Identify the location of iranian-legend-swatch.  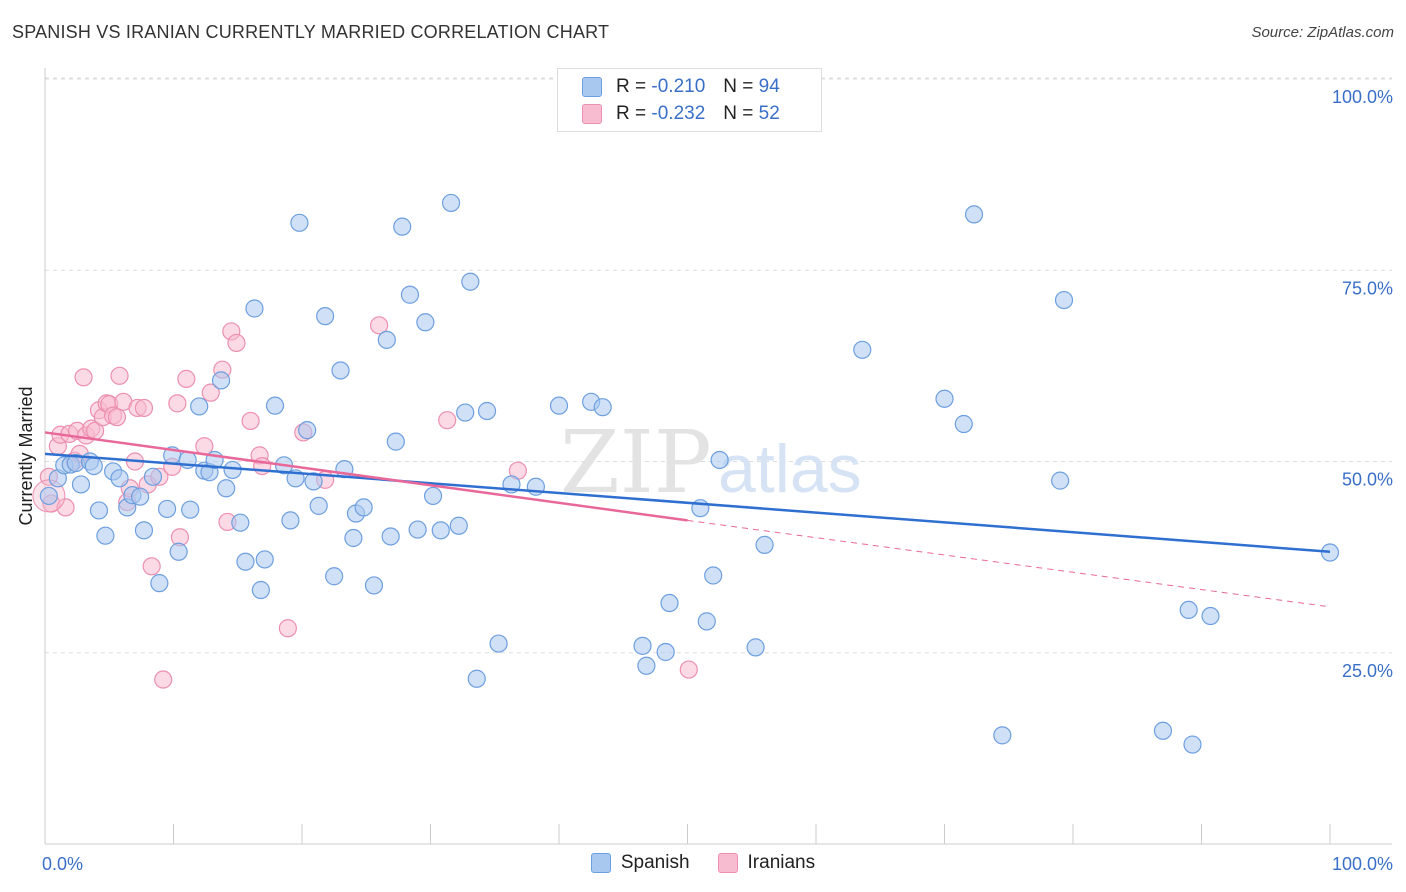
(727, 863).